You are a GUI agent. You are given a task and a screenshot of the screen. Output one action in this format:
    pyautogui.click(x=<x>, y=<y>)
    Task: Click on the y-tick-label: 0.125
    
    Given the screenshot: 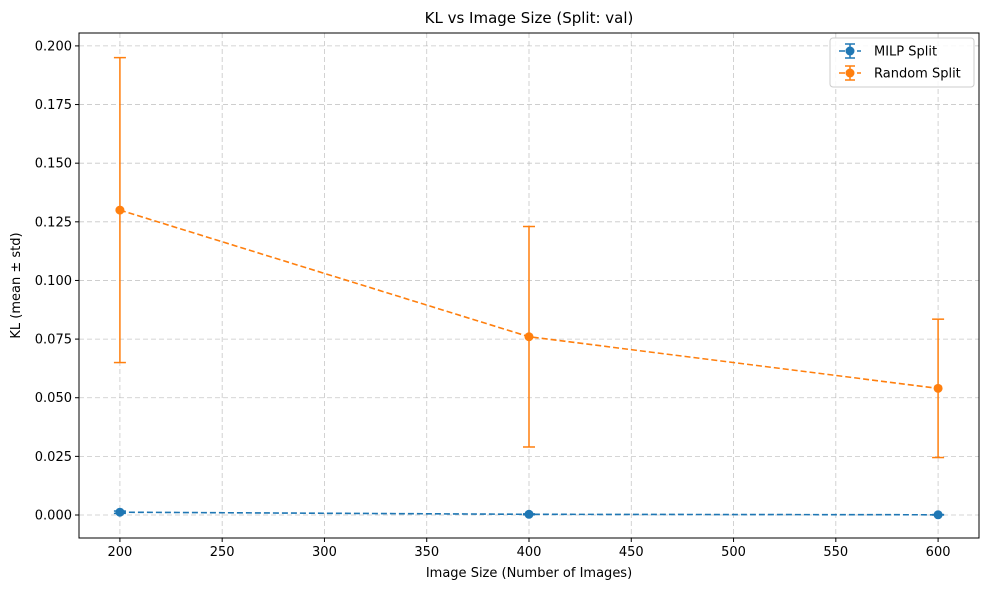 What is the action you would take?
    pyautogui.click(x=53, y=222)
    